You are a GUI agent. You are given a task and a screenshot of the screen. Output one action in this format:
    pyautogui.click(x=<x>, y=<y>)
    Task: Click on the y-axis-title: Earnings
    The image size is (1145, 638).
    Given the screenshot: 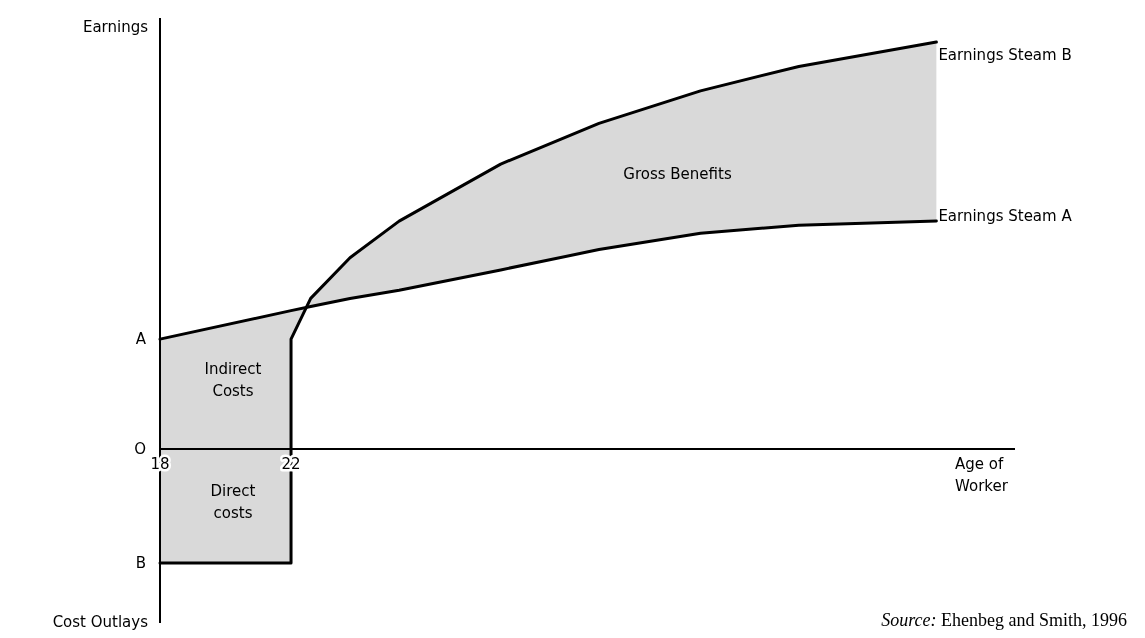 What is the action you would take?
    pyautogui.click(x=115, y=27)
    